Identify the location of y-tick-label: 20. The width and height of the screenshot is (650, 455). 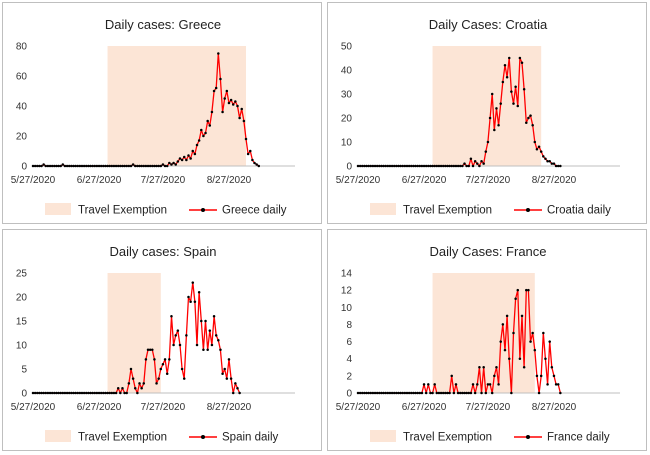
(347, 119).